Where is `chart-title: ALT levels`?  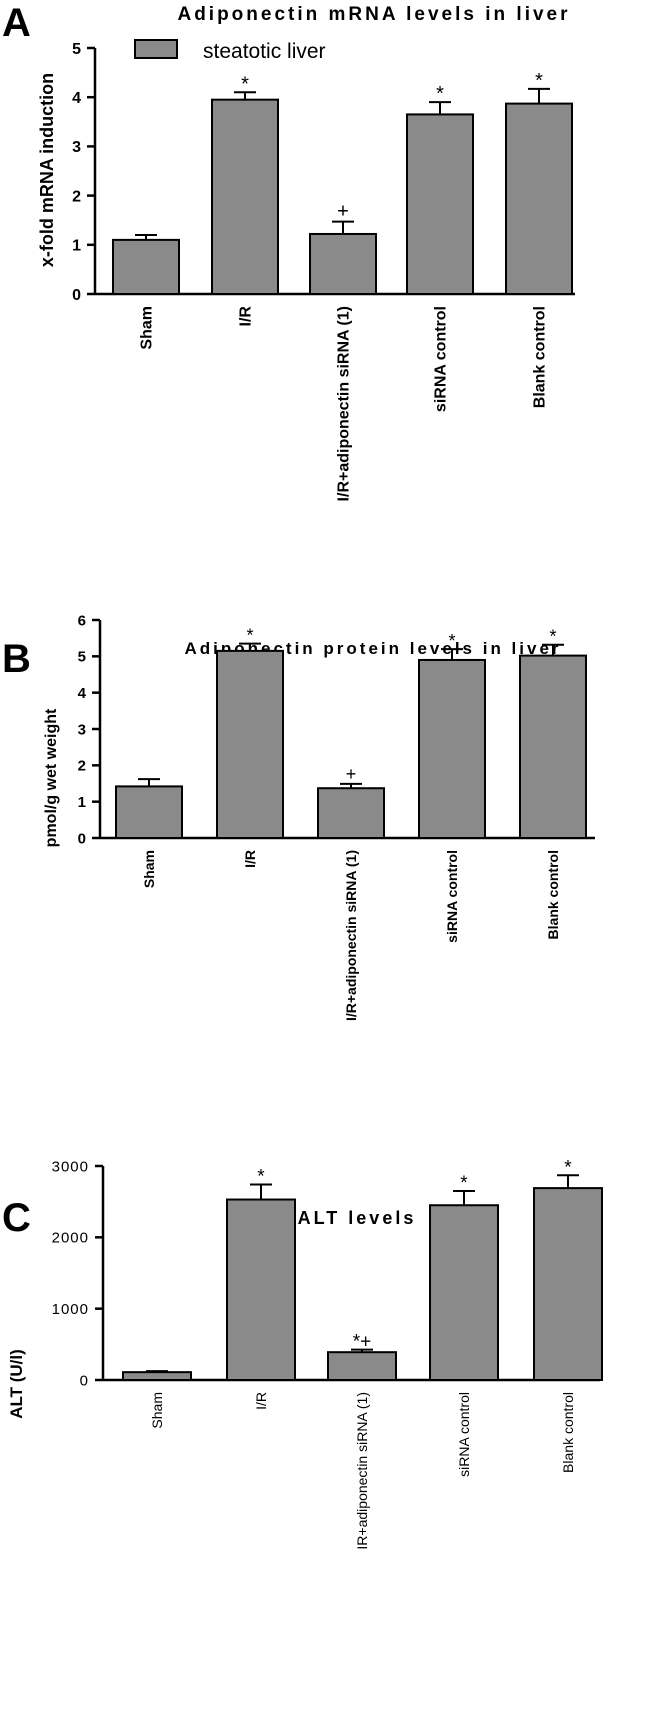 chart-title: ALT levels is located at coordinates (357, 1218).